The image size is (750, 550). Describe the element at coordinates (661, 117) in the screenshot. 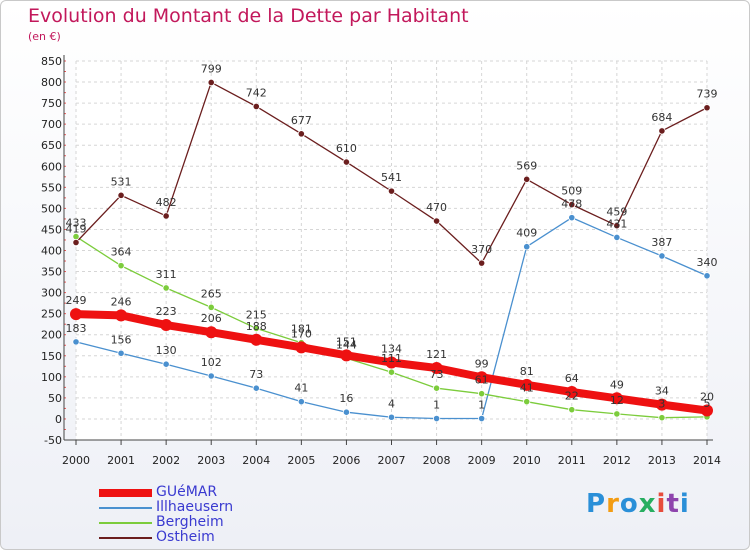

I see `data-label: 684` at that location.